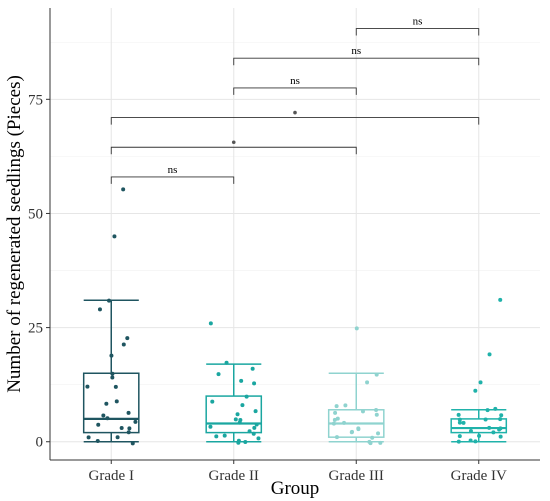  What do you see at coordinates (39, 271) in the screenshot?
I see `y-axis-ticks: 0 25 50 75` at bounding box center [39, 271].